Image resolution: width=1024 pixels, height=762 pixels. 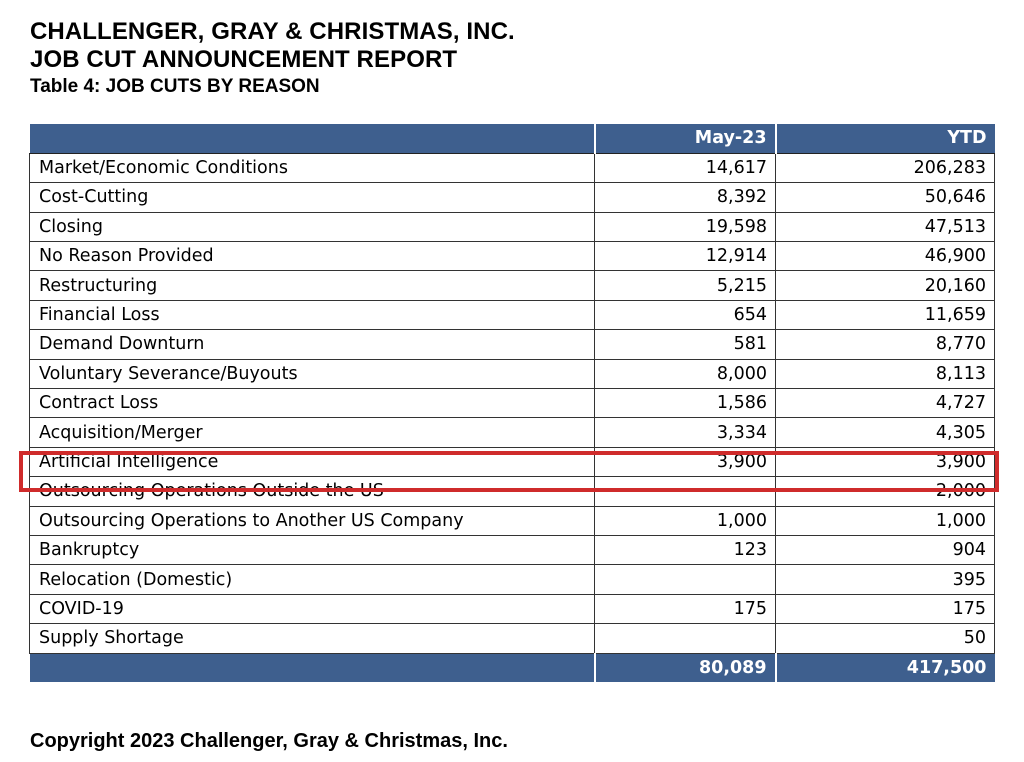 I want to click on totals-row: 80,089 417,500, so click(x=512, y=668).